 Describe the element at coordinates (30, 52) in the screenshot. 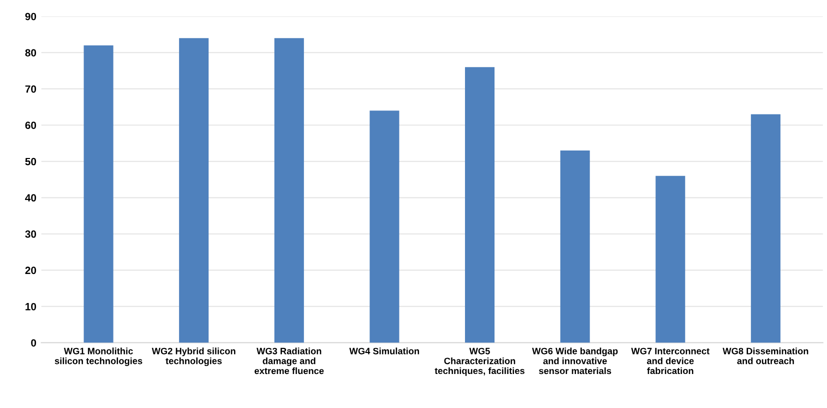

I see `y-tick-label: 80` at that location.